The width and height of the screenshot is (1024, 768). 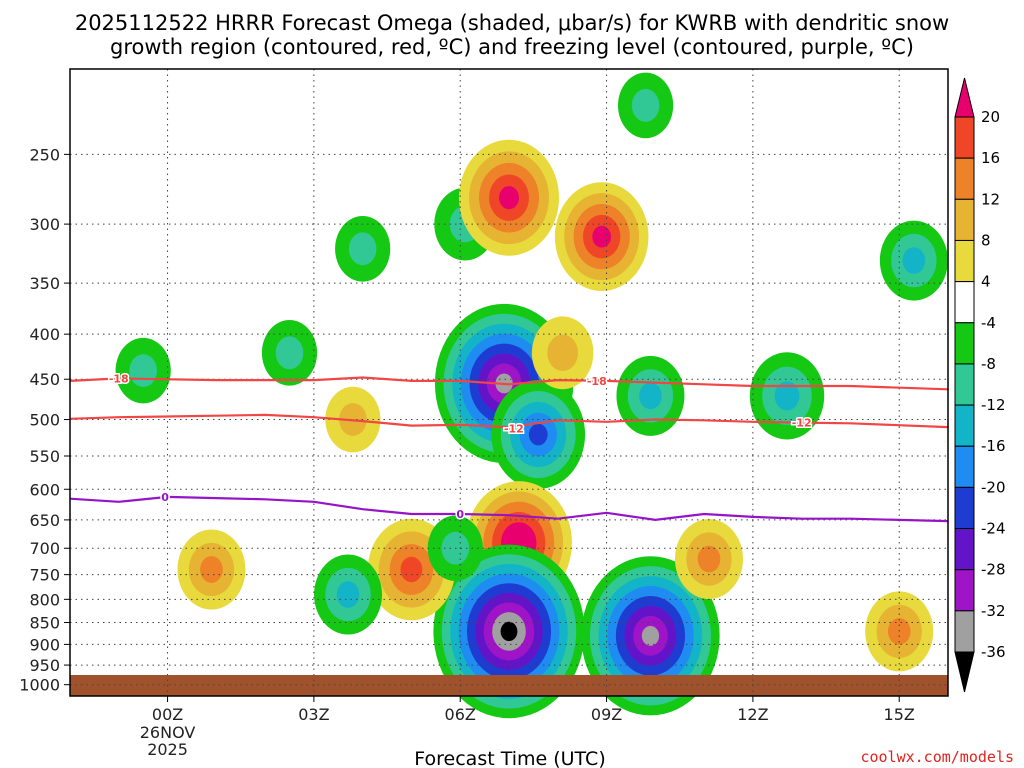 I want to click on x-tick-label-00Z: 00Z, so click(x=167, y=714).